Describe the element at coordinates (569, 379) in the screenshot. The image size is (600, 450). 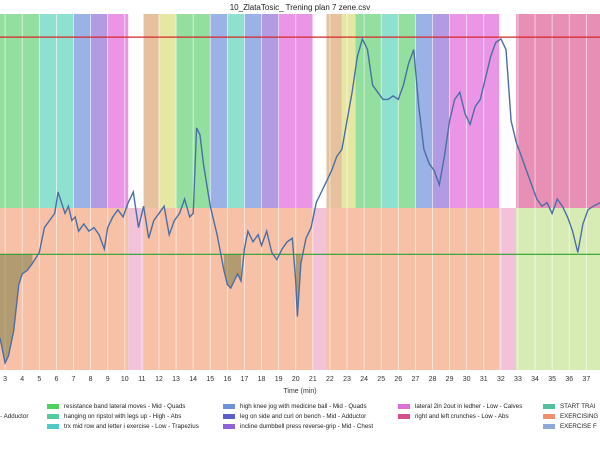
I see `x-tick-33: 36` at that location.